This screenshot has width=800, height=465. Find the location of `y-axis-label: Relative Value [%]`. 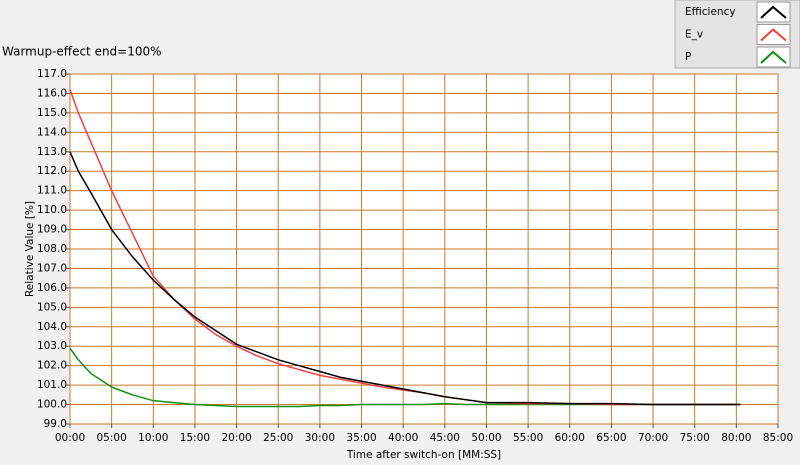

y-axis-label: Relative Value [%] is located at coordinates (30, 249).